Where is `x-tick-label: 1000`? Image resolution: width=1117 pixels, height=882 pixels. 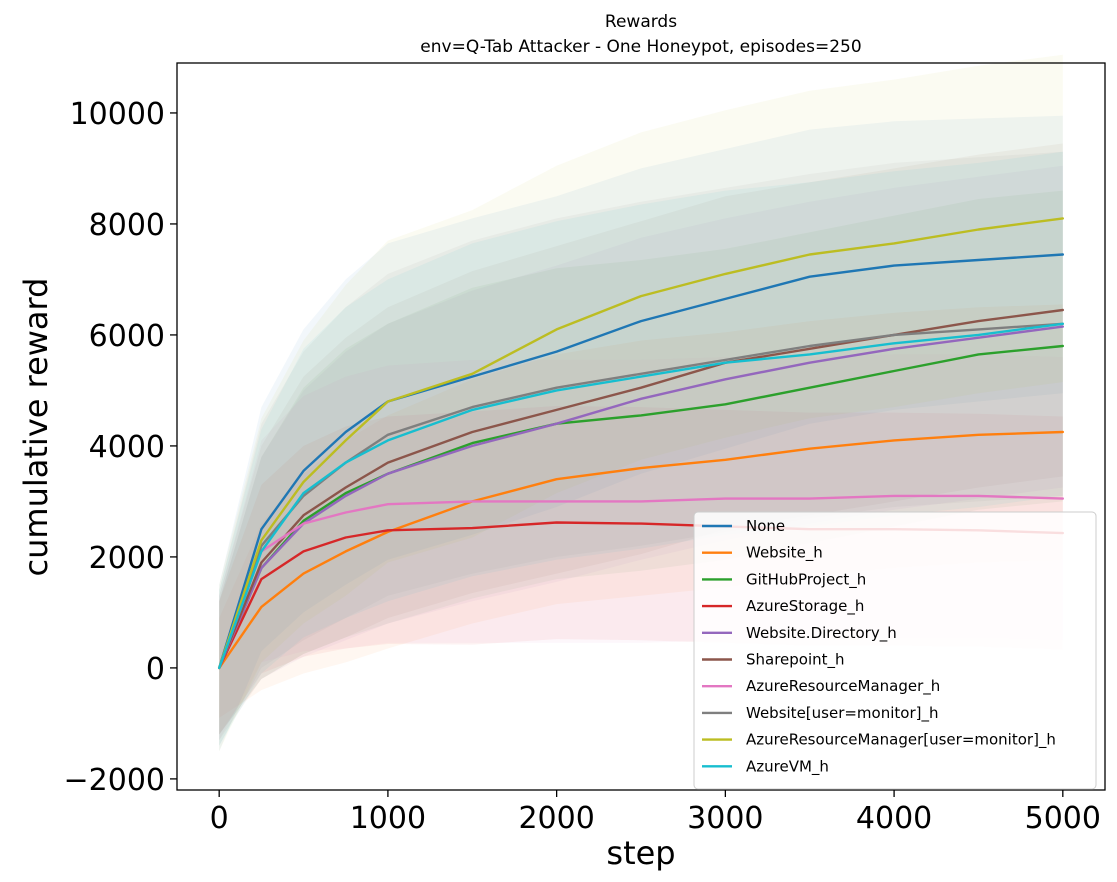 x-tick-label: 1000 is located at coordinates (388, 818).